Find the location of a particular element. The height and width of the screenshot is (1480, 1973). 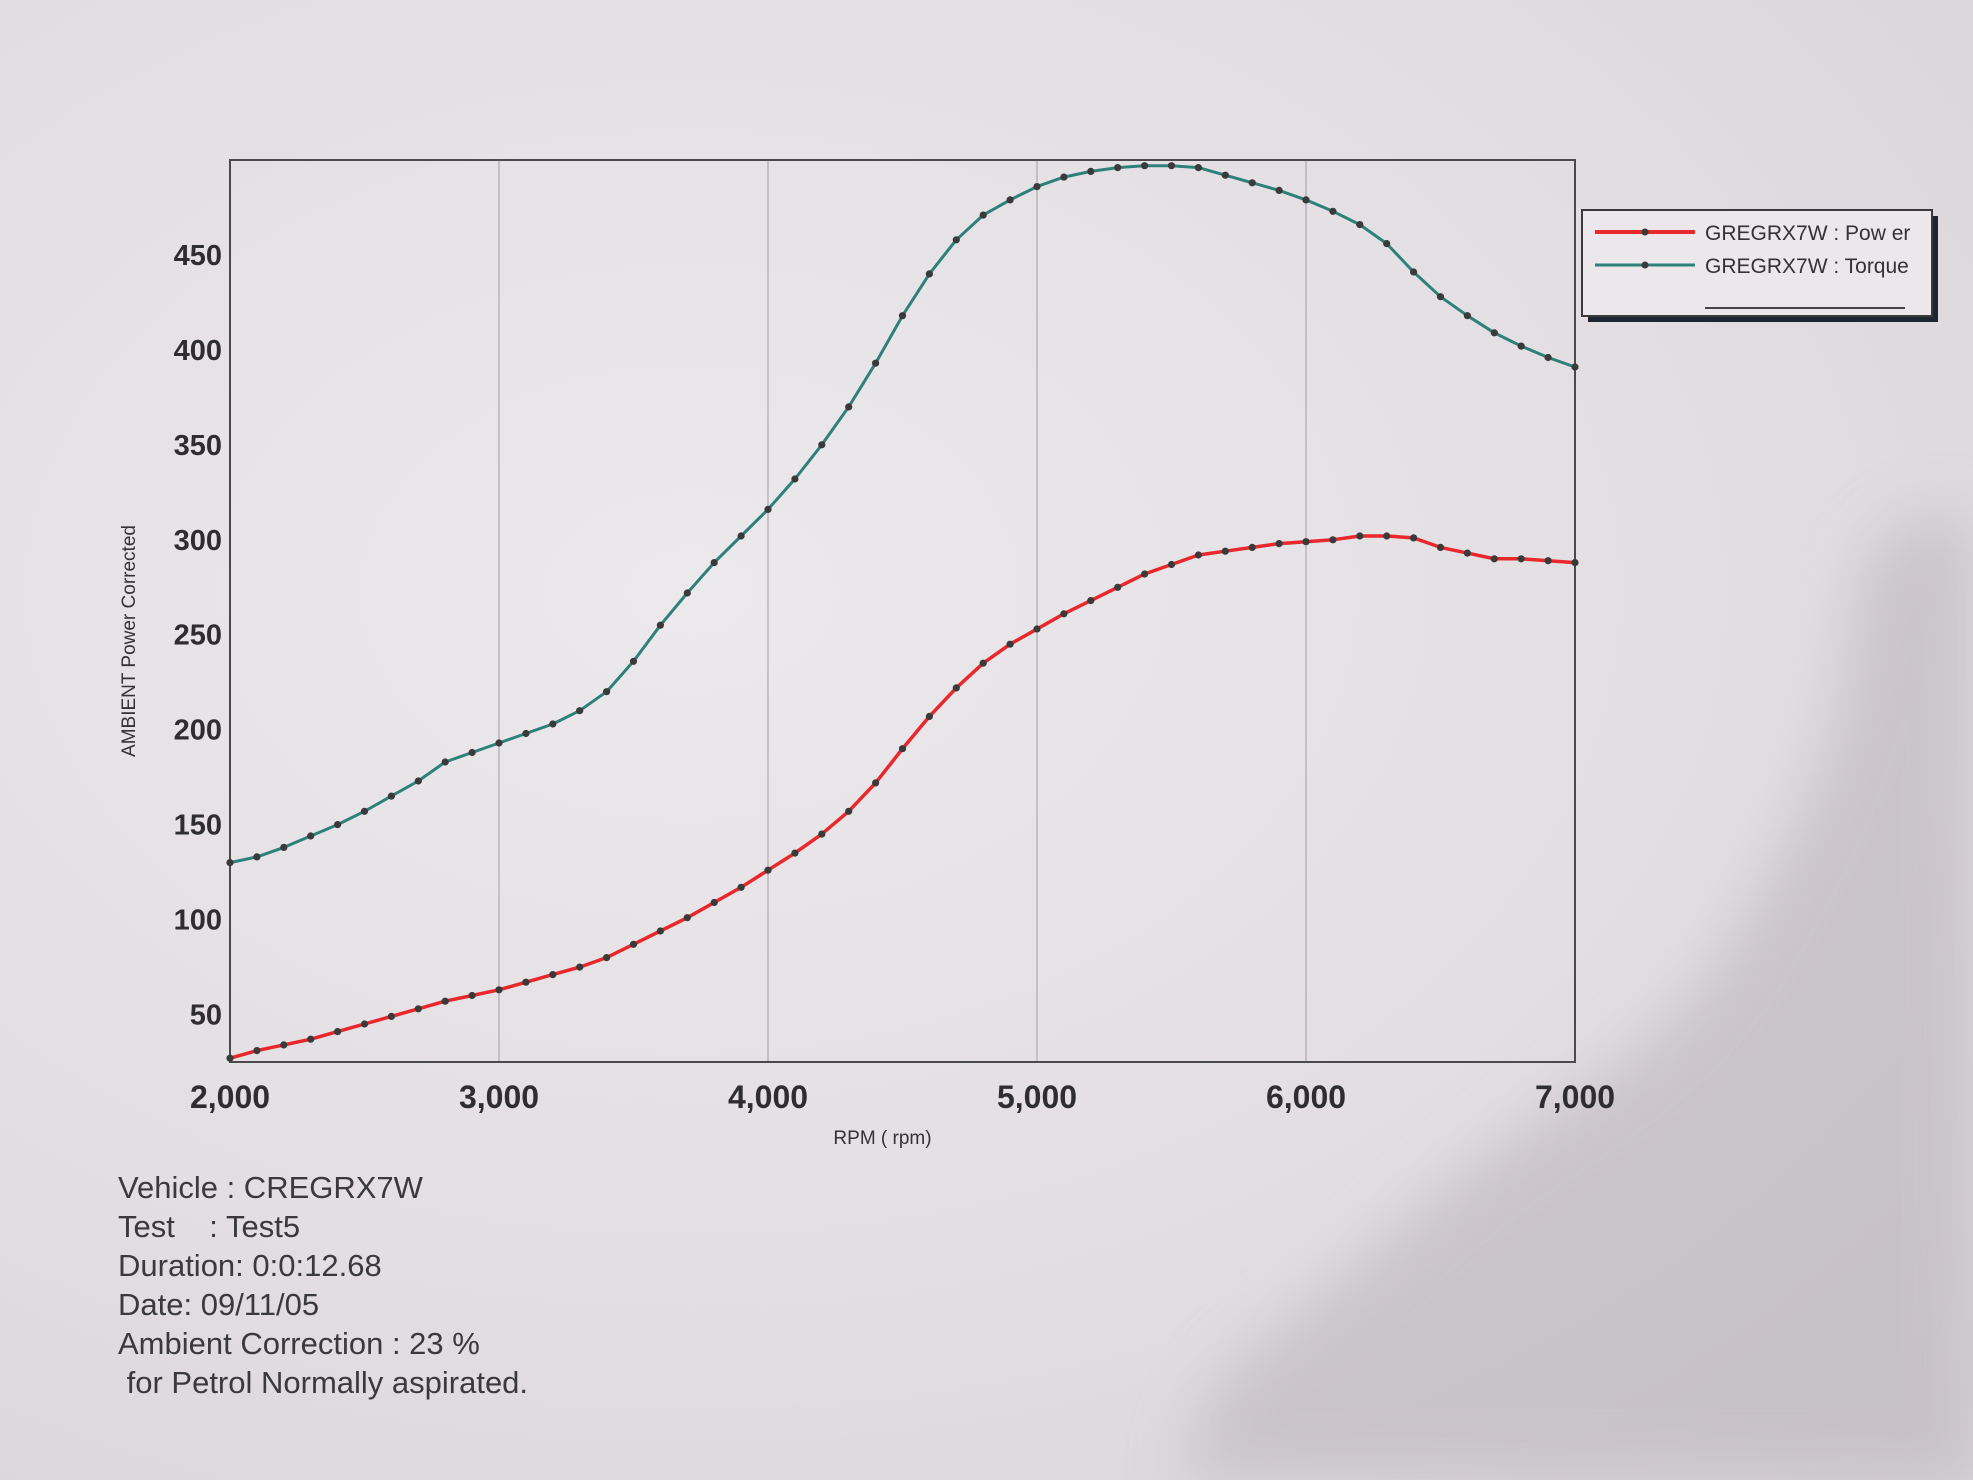

info-vehicle: Vehicle : CREGRX7W is located at coordinates (270, 1187).